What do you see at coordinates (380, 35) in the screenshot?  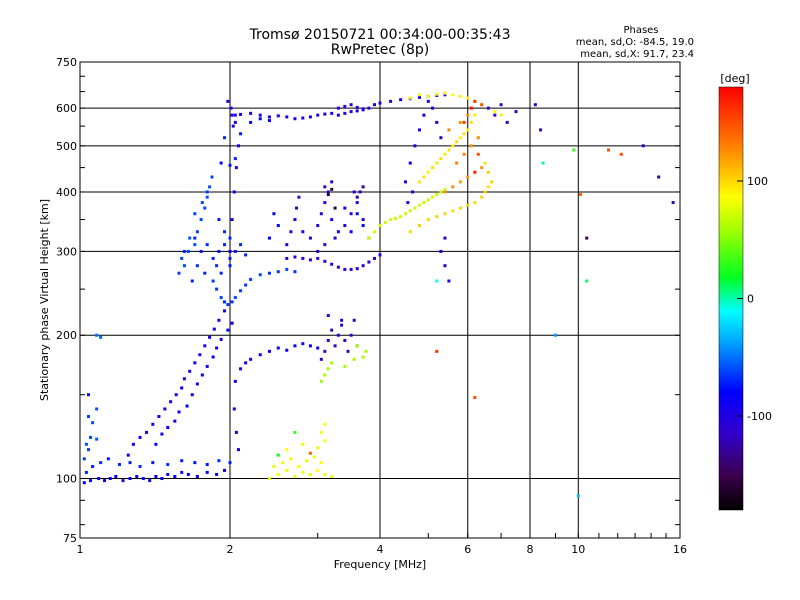 I see `chart-title: Tromsø 20150721 00:34:00-00:35:43` at bounding box center [380, 35].